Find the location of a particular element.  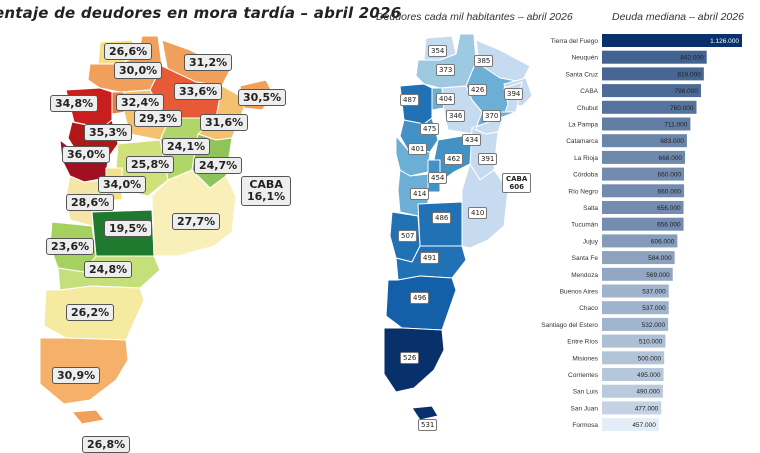

label-jujuy: 26,6% is located at coordinates (128, 51).